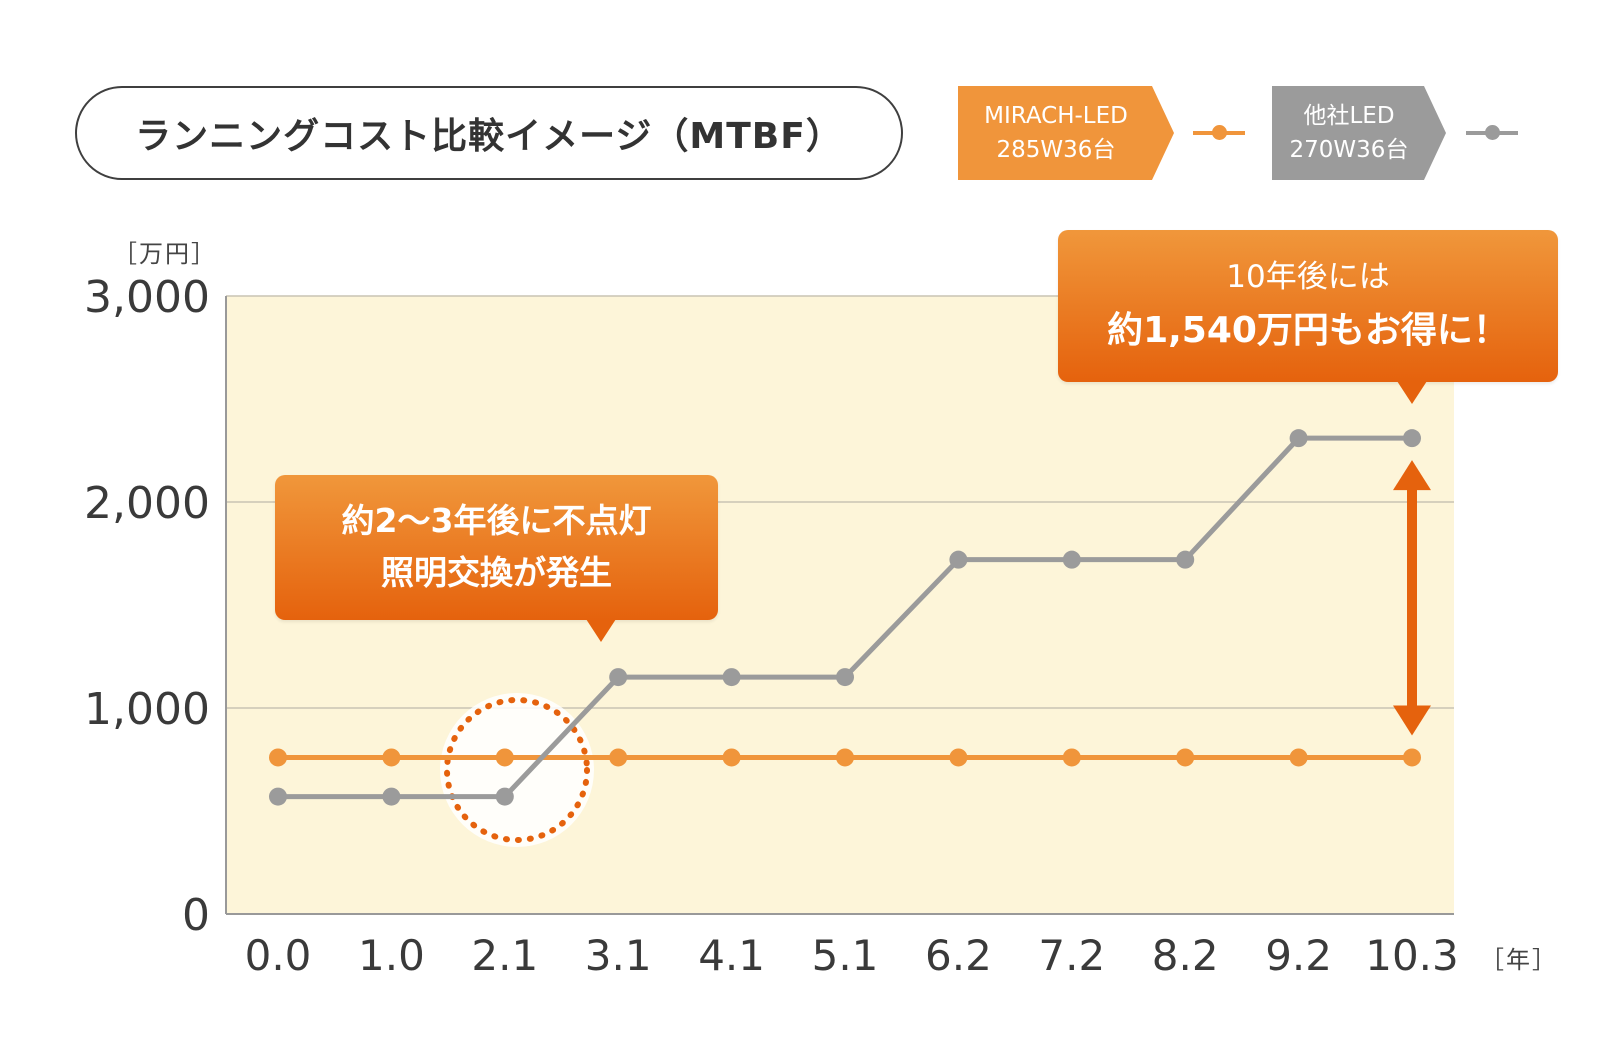  I want to click on legend-mirach-line, so click(1219, 132).